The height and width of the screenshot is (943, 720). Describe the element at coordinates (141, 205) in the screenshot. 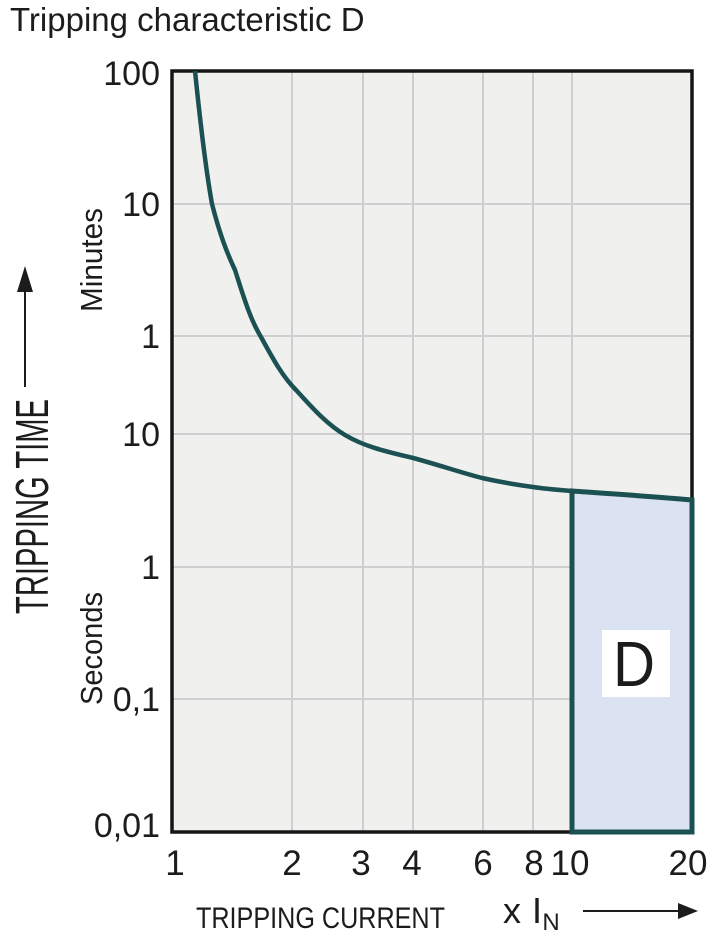

I see `y-tick-10min: 10` at that location.